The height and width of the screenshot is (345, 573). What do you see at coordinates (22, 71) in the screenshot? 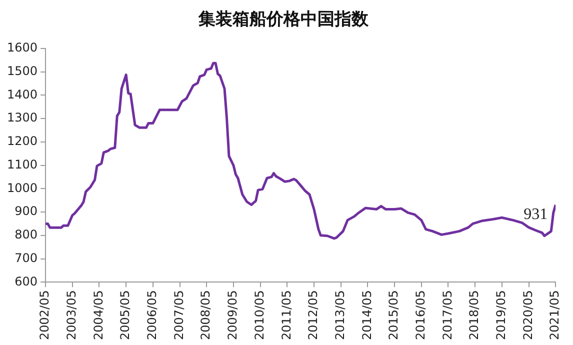
I see `y-tick-label: 1500` at bounding box center [22, 71].